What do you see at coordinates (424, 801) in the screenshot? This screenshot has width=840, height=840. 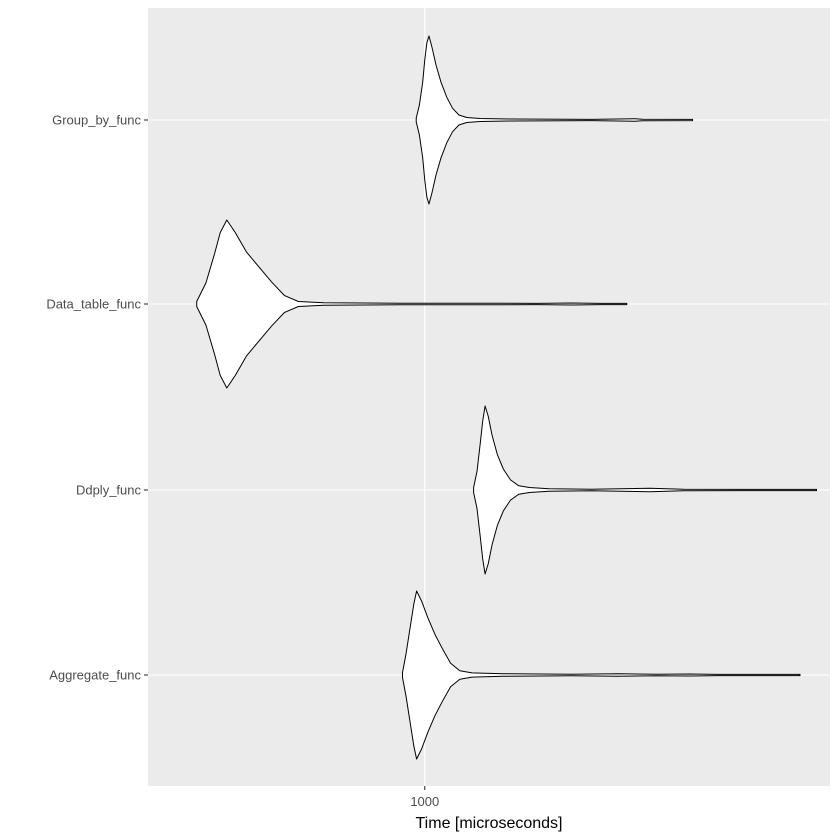 I see `x-tick-label: 1000` at bounding box center [424, 801].